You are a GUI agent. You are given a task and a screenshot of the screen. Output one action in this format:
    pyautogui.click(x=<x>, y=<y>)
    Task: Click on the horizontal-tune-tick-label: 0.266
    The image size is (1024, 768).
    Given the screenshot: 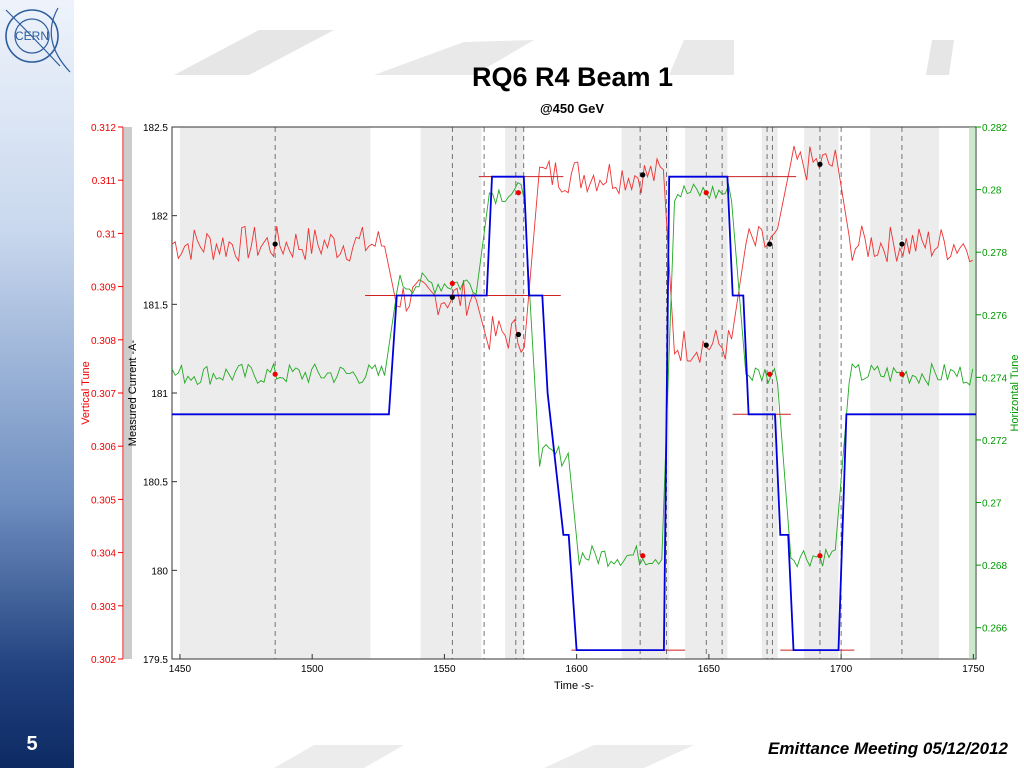 What is the action you would take?
    pyautogui.click(x=994, y=629)
    